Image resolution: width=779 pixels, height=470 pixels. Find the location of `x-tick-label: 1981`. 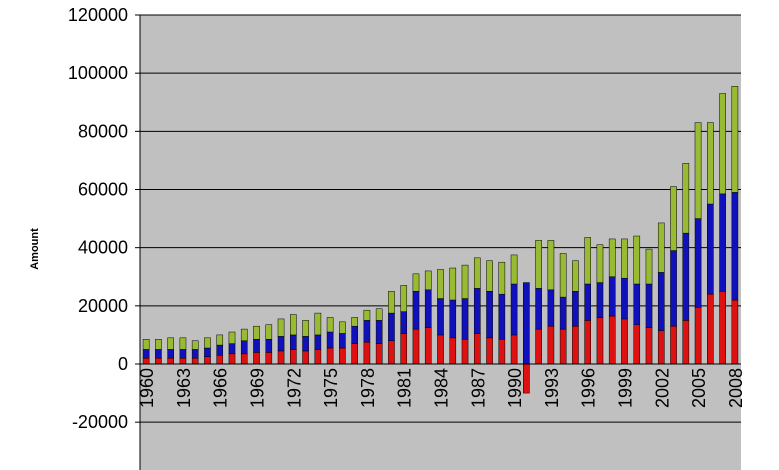

x-tick-label: 1981 is located at coordinates (405, 388).